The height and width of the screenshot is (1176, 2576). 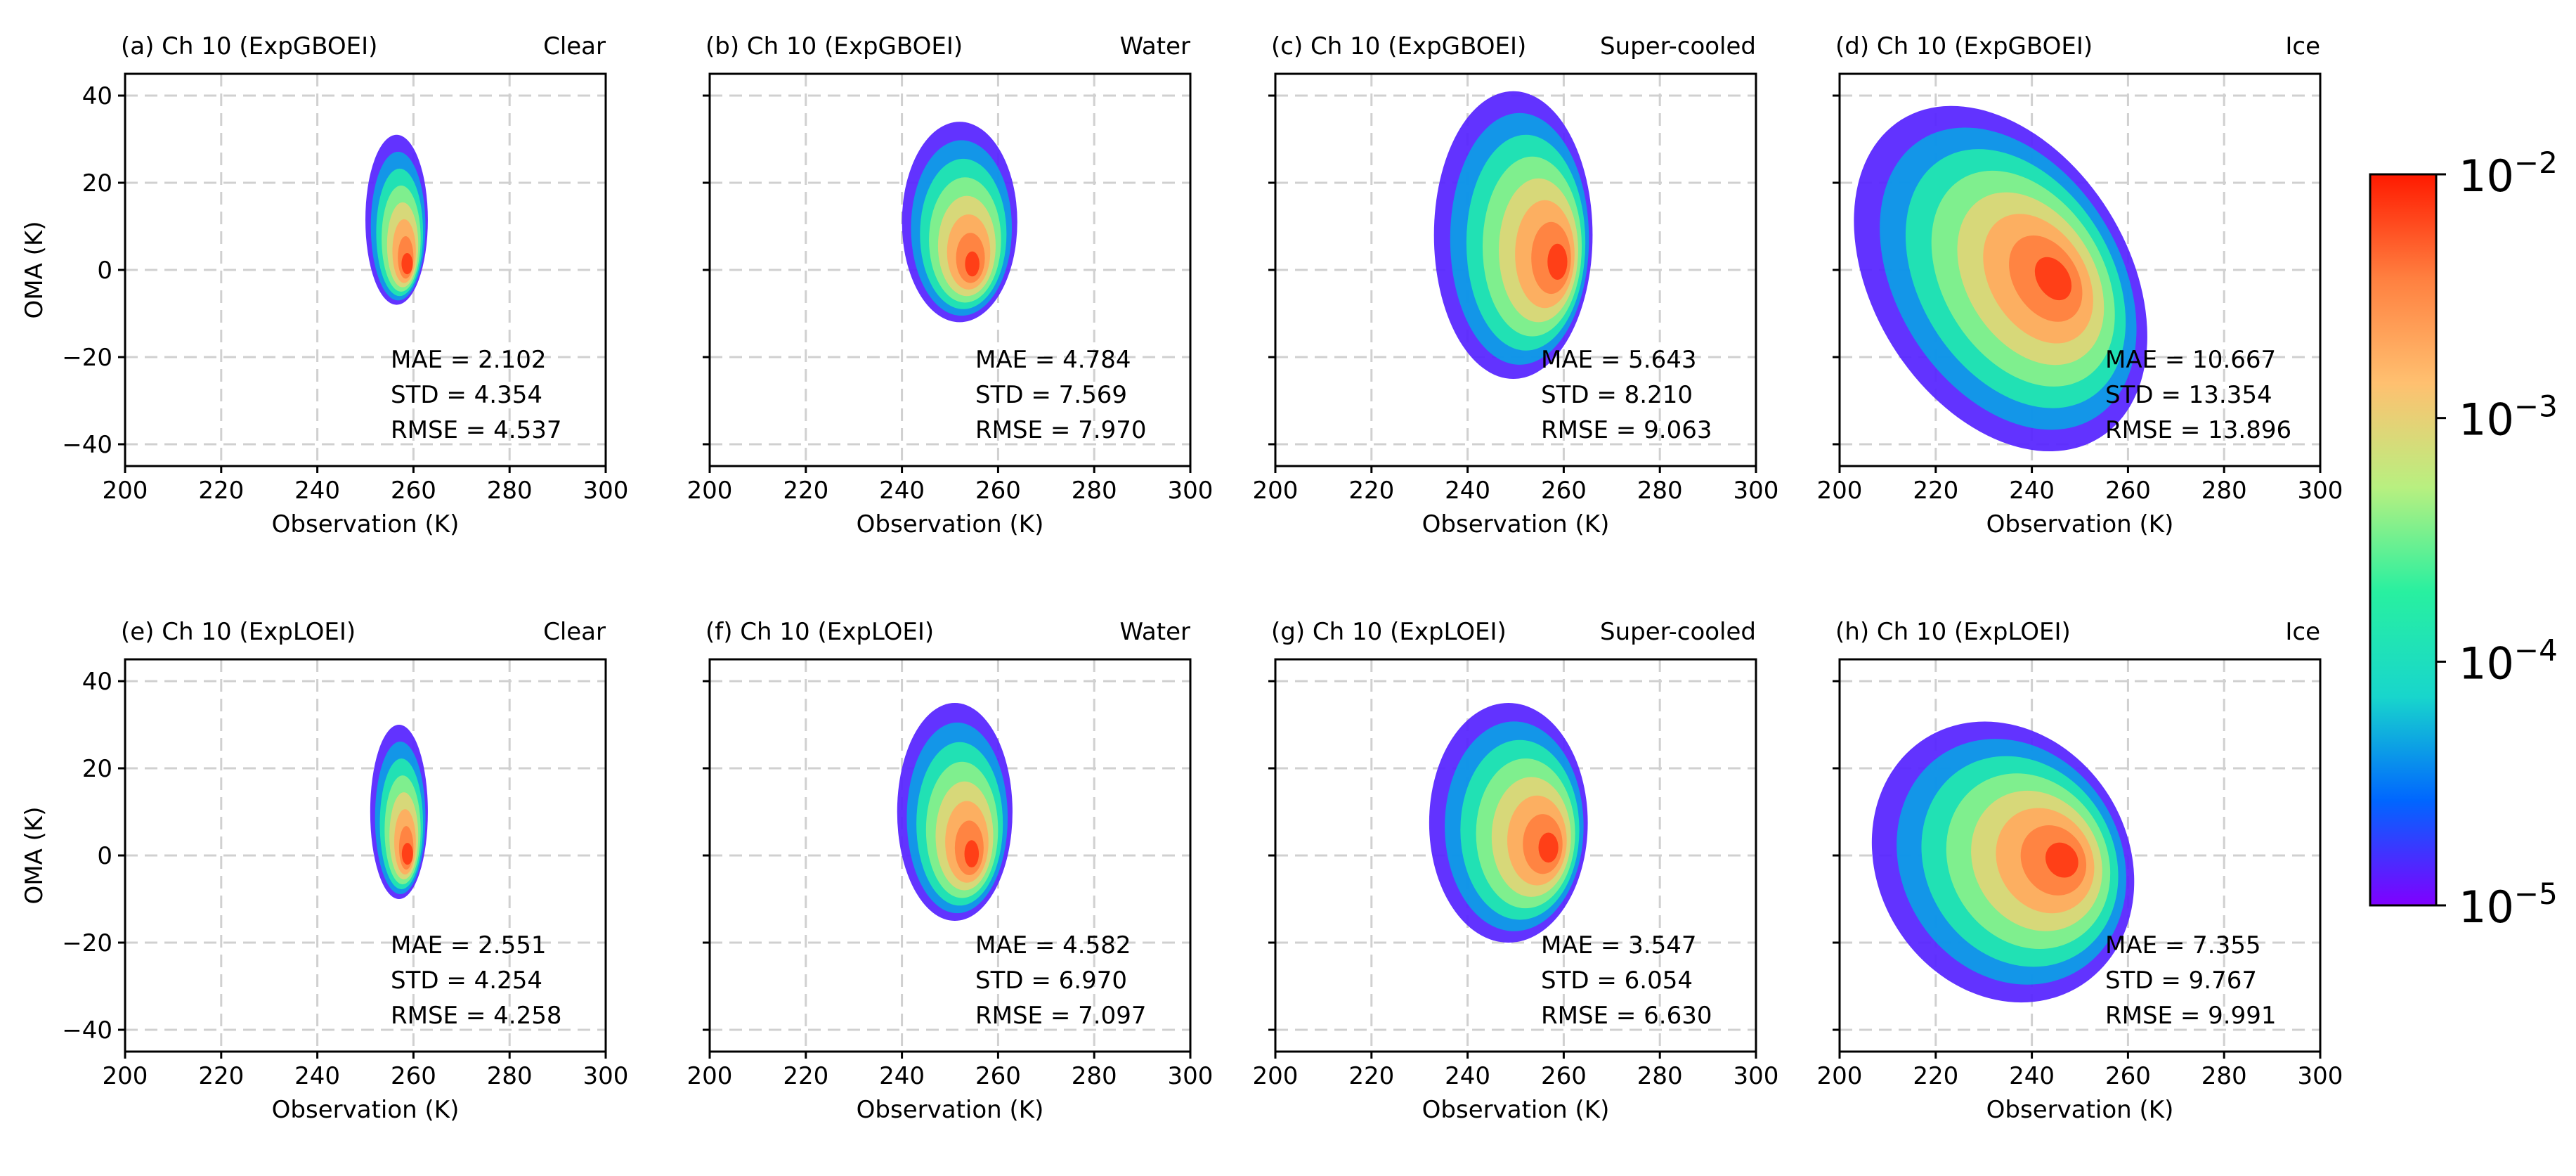 What do you see at coordinates (396, 219) in the screenshot?
I see `density-a` at bounding box center [396, 219].